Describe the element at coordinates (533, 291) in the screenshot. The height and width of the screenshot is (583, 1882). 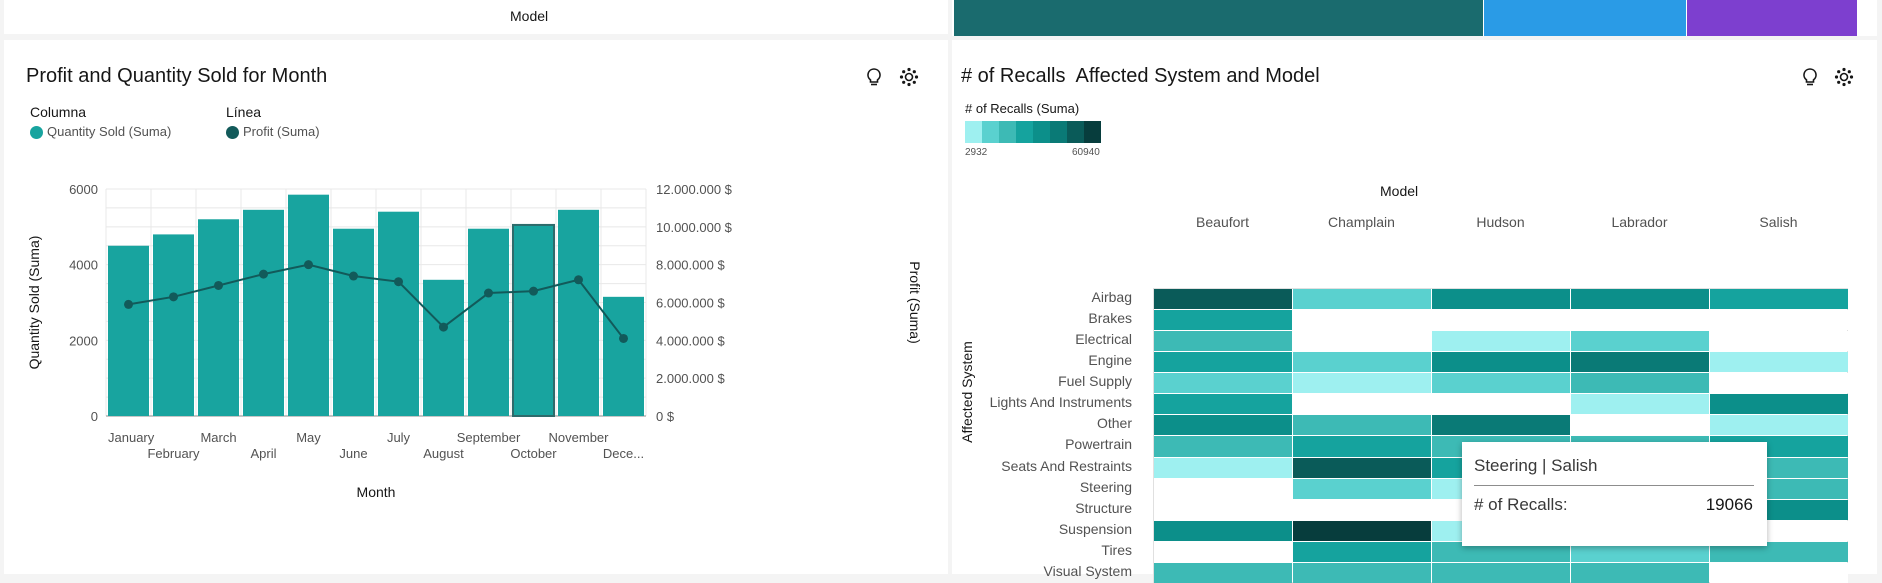
I see `profit-point-october` at that location.